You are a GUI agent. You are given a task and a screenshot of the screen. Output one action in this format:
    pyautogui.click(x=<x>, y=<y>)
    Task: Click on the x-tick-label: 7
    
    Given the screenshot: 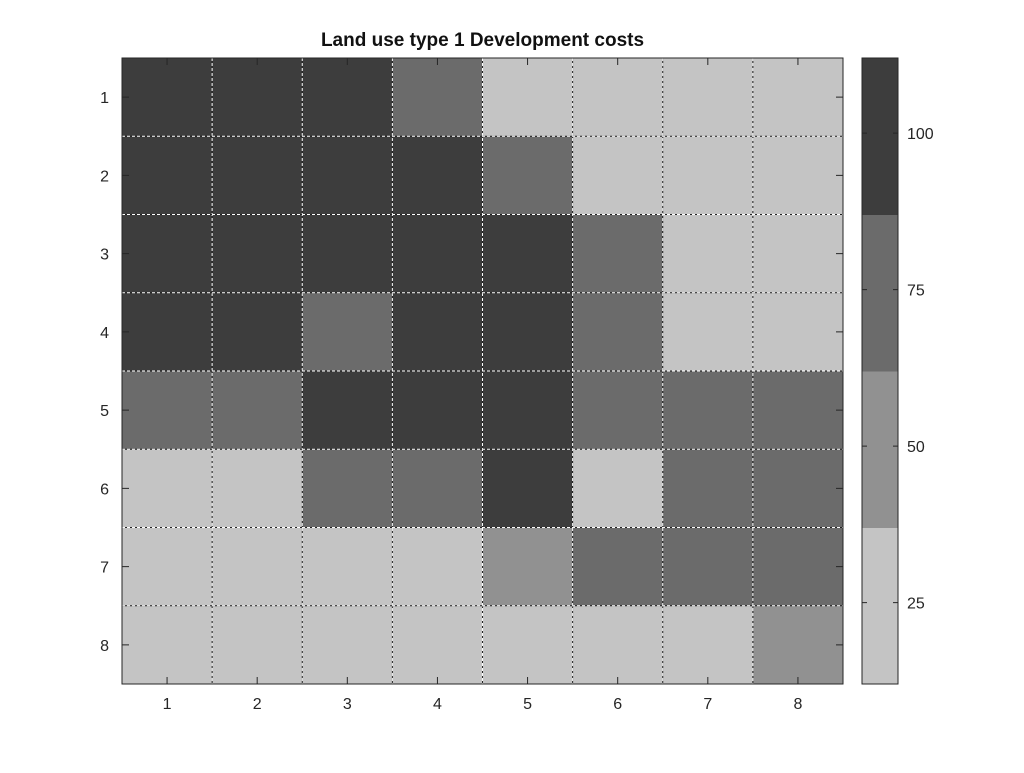 What is the action you would take?
    pyautogui.click(x=707, y=704)
    